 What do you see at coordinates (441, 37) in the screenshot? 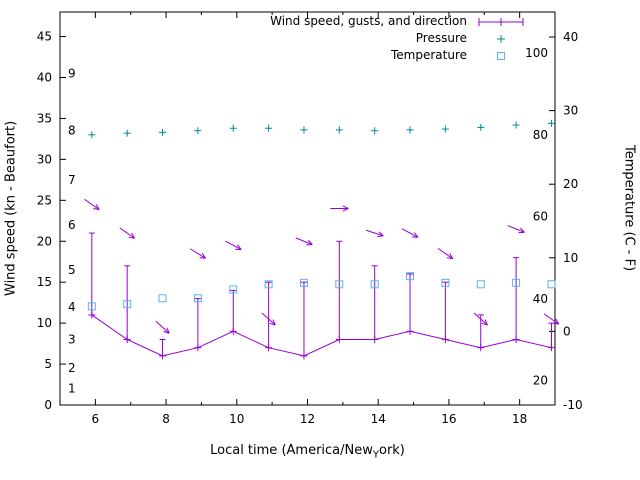
I see `legend-label-pressure: Pressure` at bounding box center [441, 37].